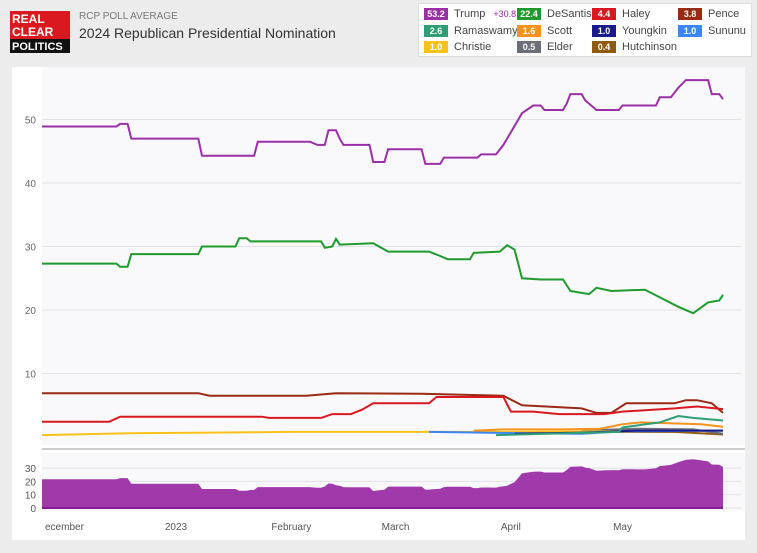 This screenshot has width=757, height=553. I want to click on legend-item-elder: 0.5 Elder, so click(545, 47).